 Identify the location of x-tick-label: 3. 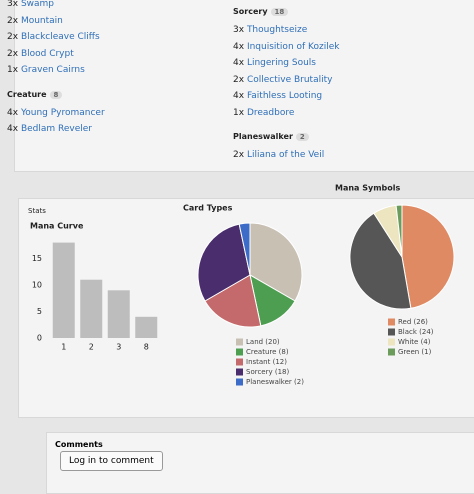
(118, 347).